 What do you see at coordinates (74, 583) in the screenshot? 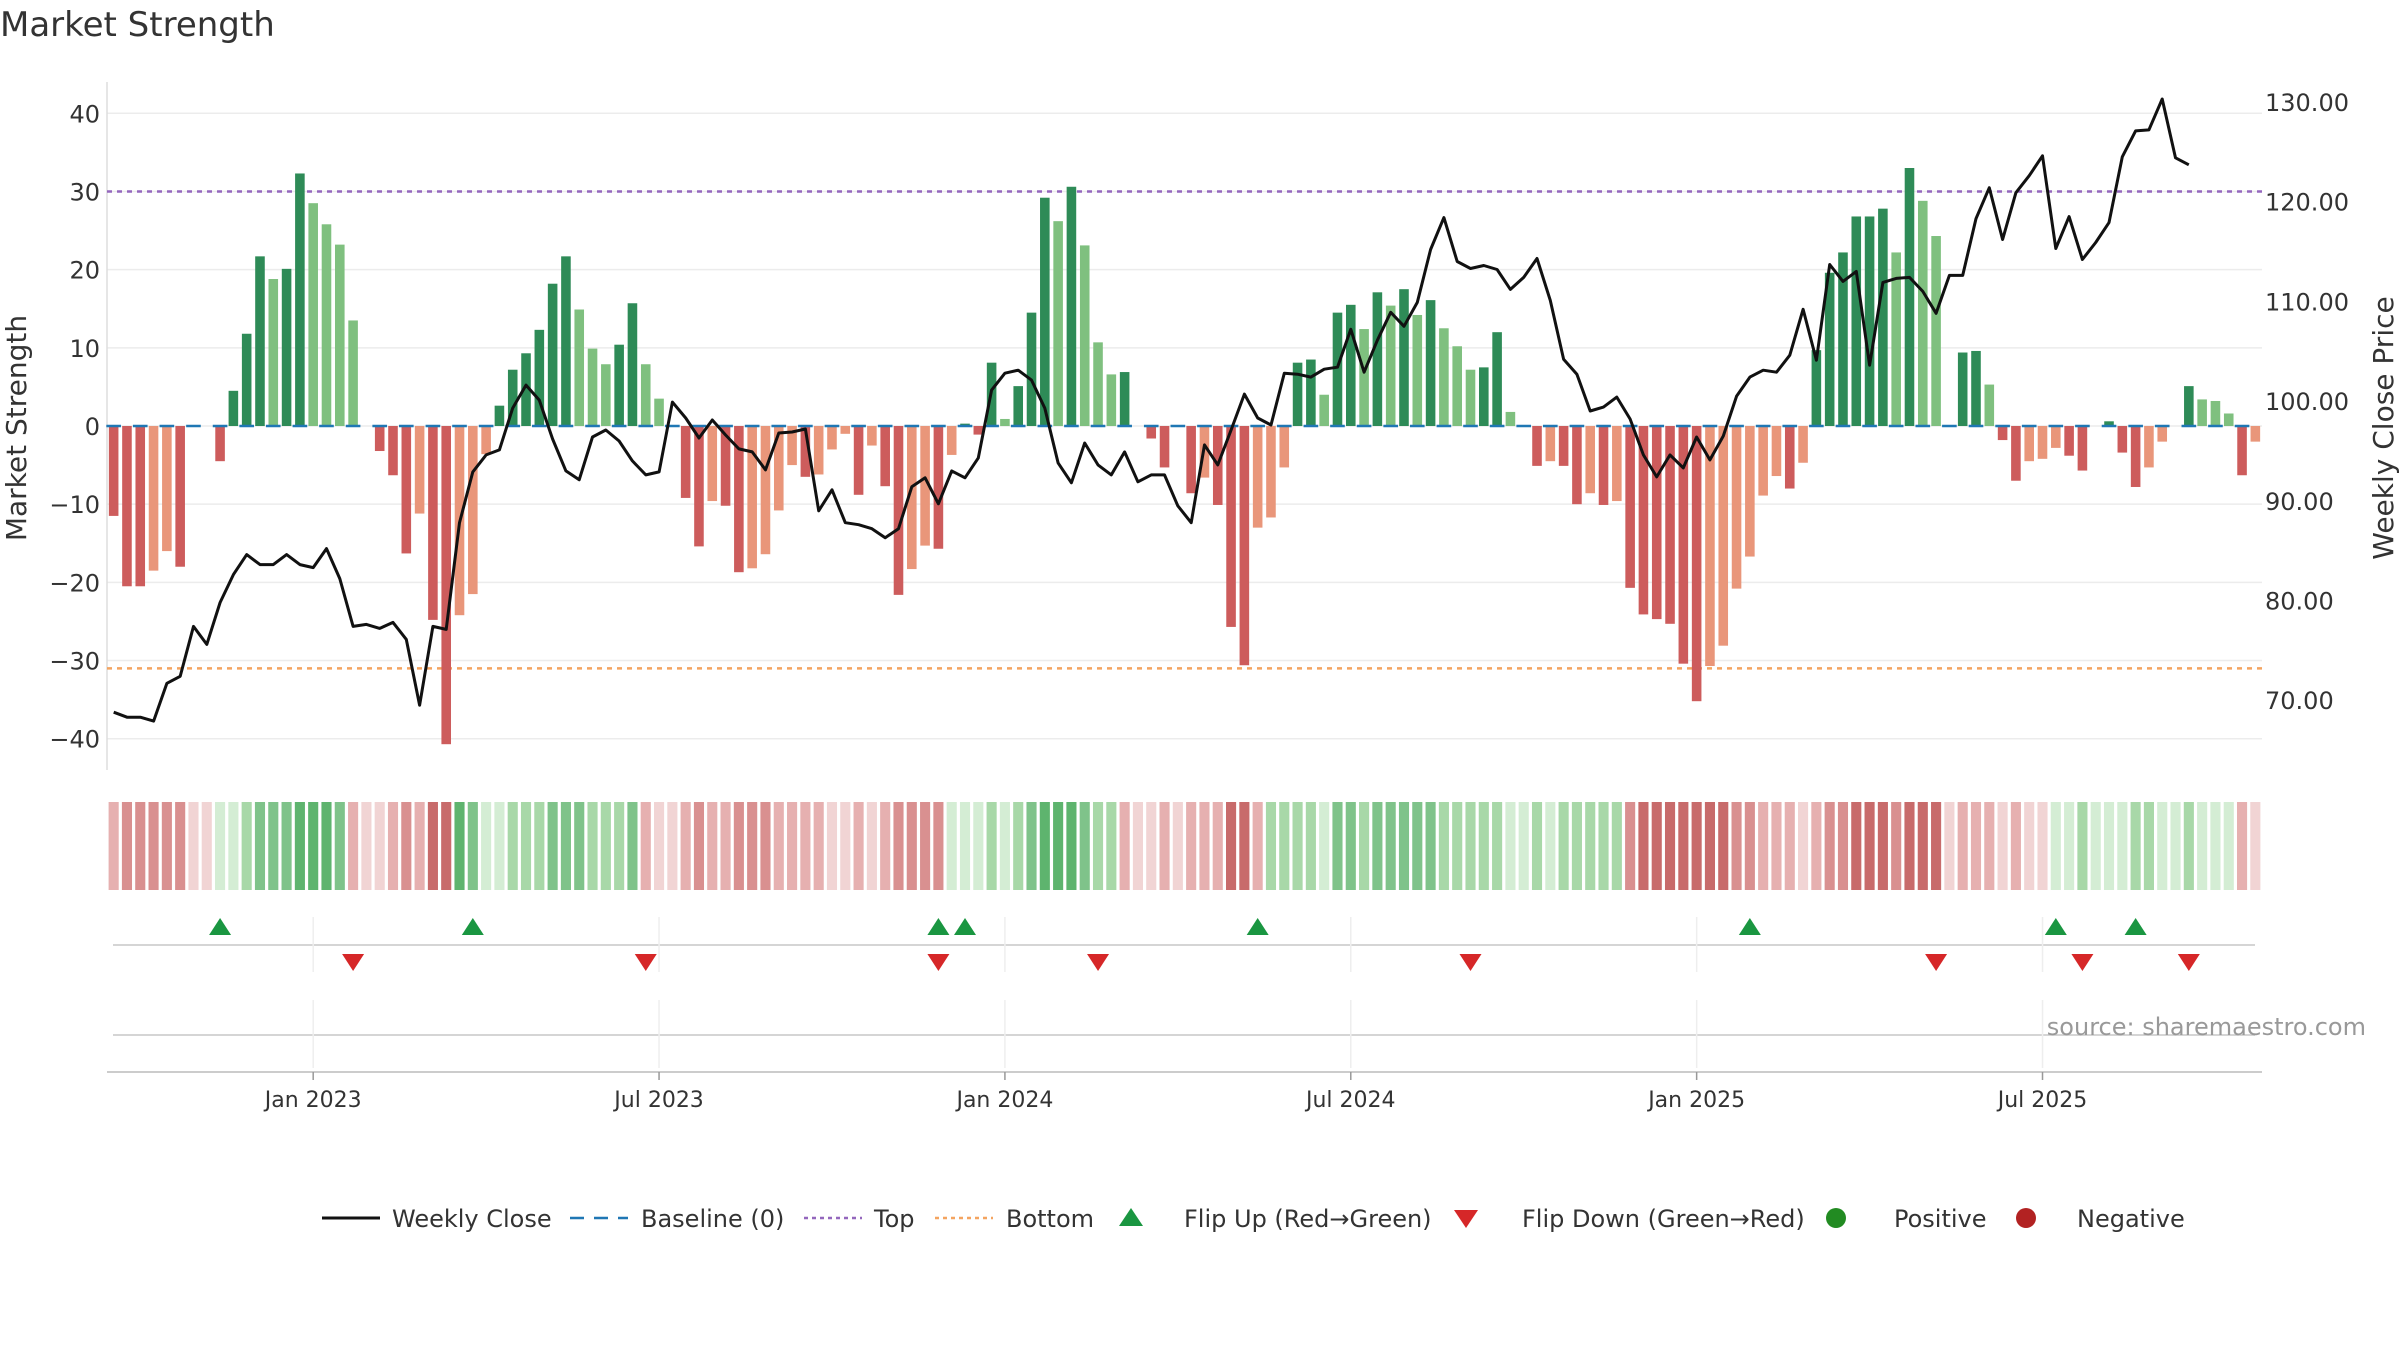
I see `y-tick-label: −20` at bounding box center [74, 583].